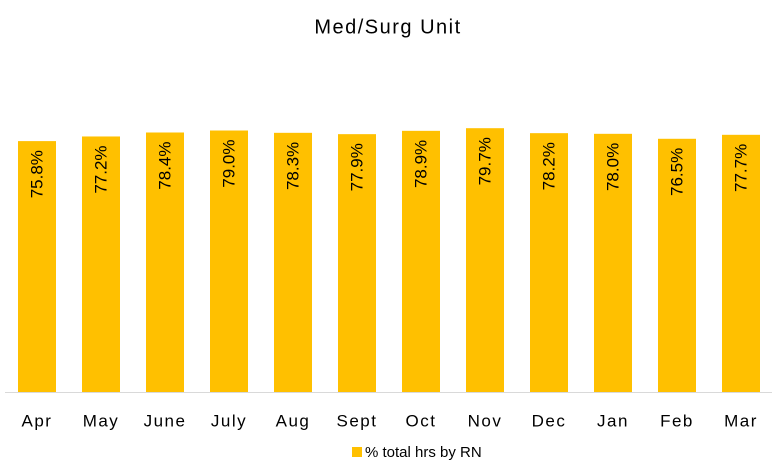 The height and width of the screenshot is (476, 773). I want to click on x-tick-label: July, so click(229, 420).